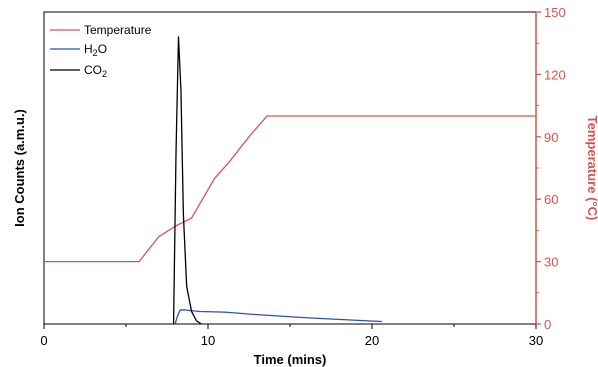 The height and width of the screenshot is (367, 598). Describe the element at coordinates (372, 340) in the screenshot. I see `x-tick-label-2: 20` at that location.